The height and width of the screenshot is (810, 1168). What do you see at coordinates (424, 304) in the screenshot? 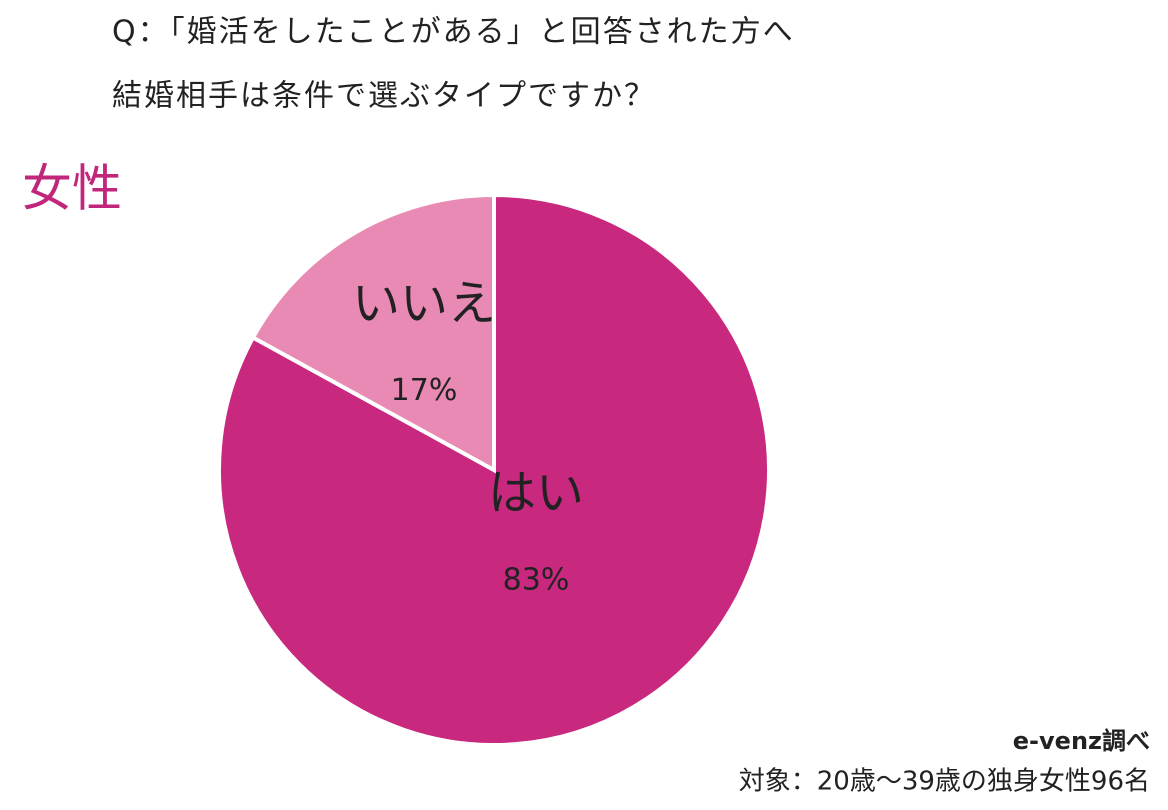
I see `slice-label: いいえ` at bounding box center [424, 304].